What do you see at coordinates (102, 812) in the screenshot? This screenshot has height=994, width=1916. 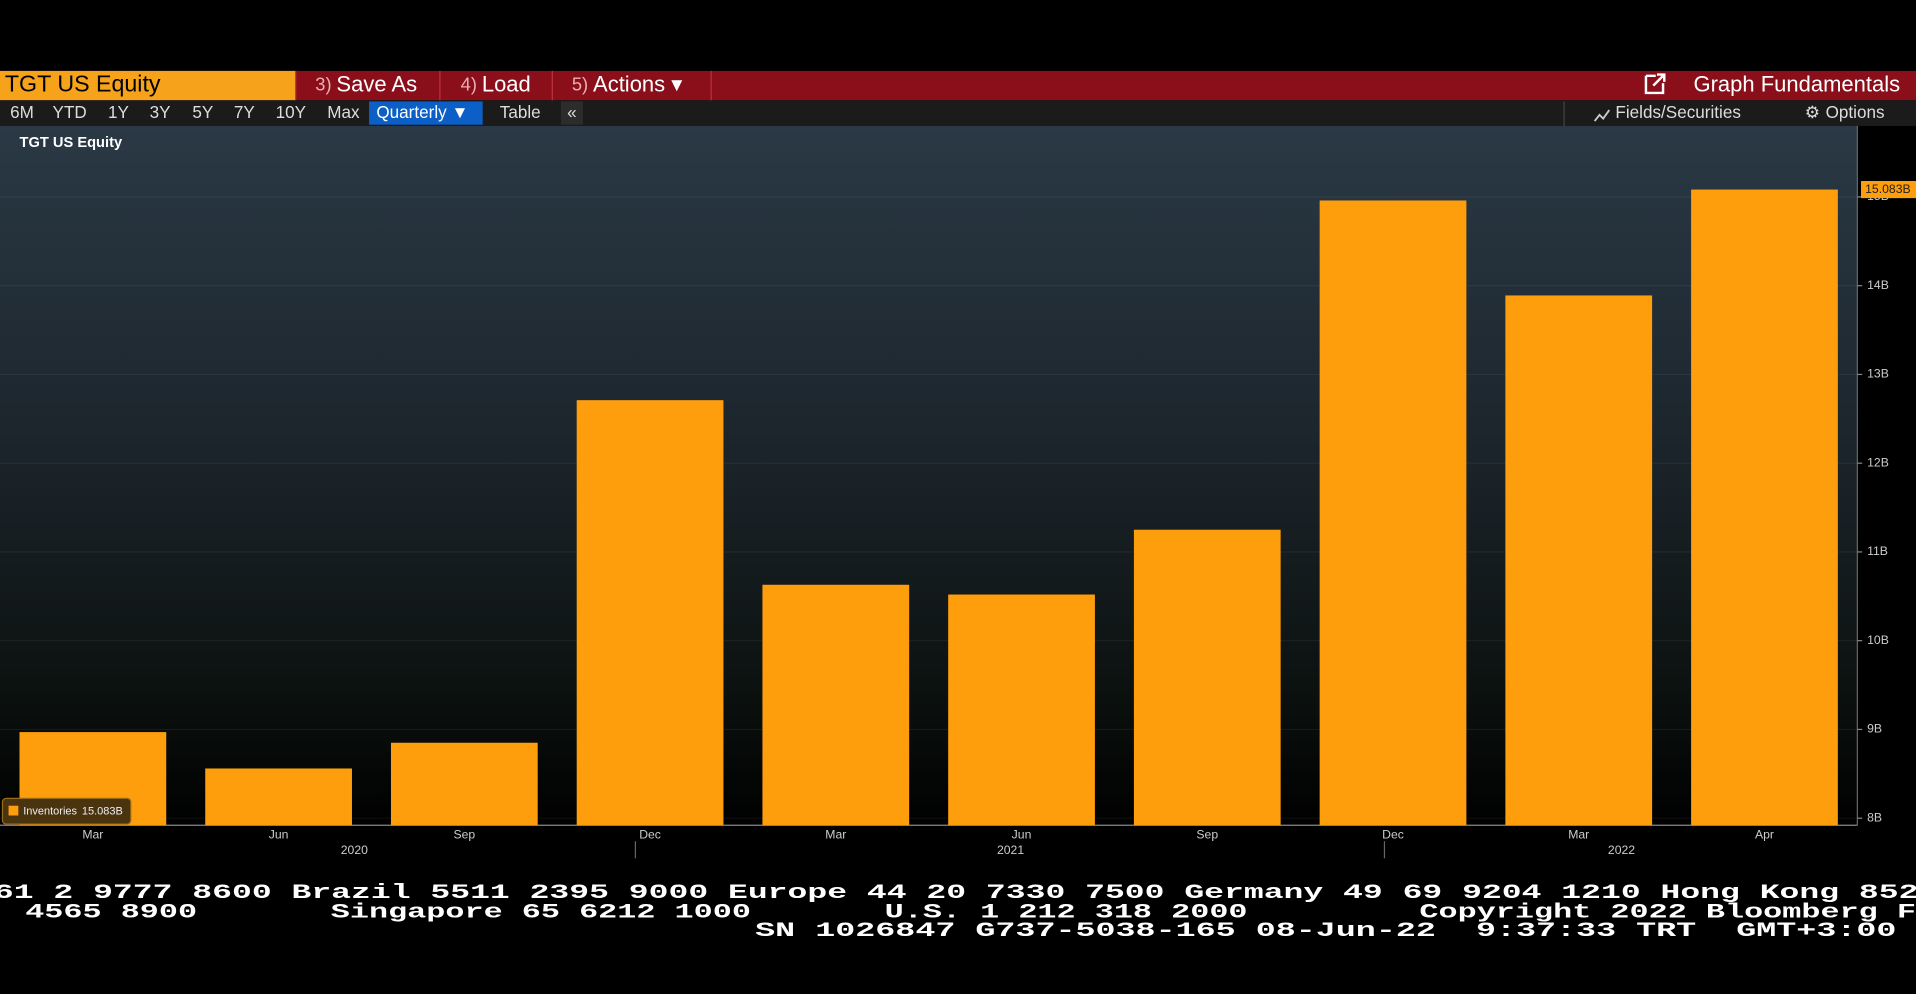 I see `legend-value: 15.083B` at bounding box center [102, 812].